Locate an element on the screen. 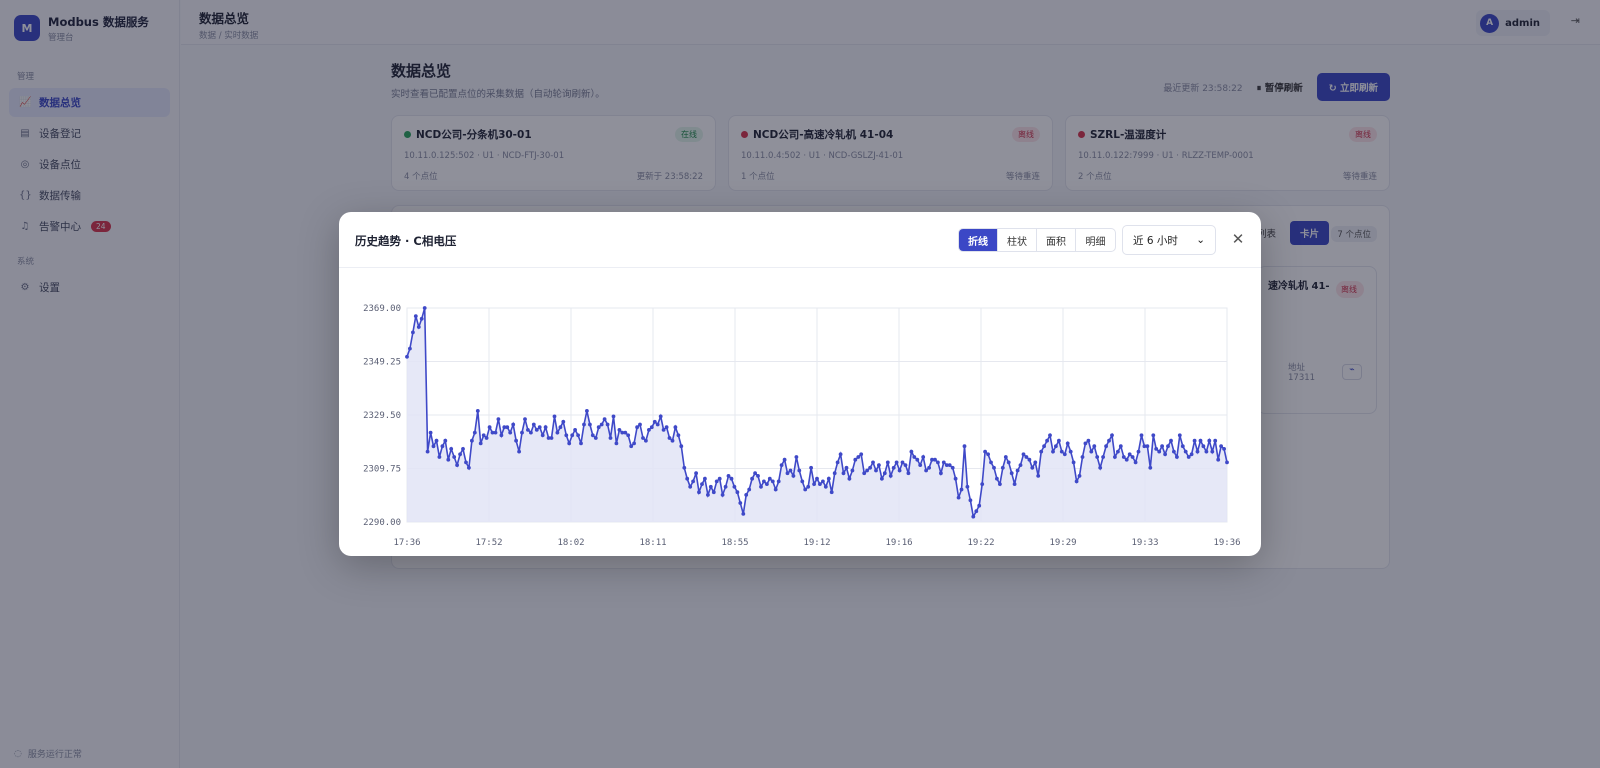  mode-area-button: 面积 is located at coordinates (1056, 240).